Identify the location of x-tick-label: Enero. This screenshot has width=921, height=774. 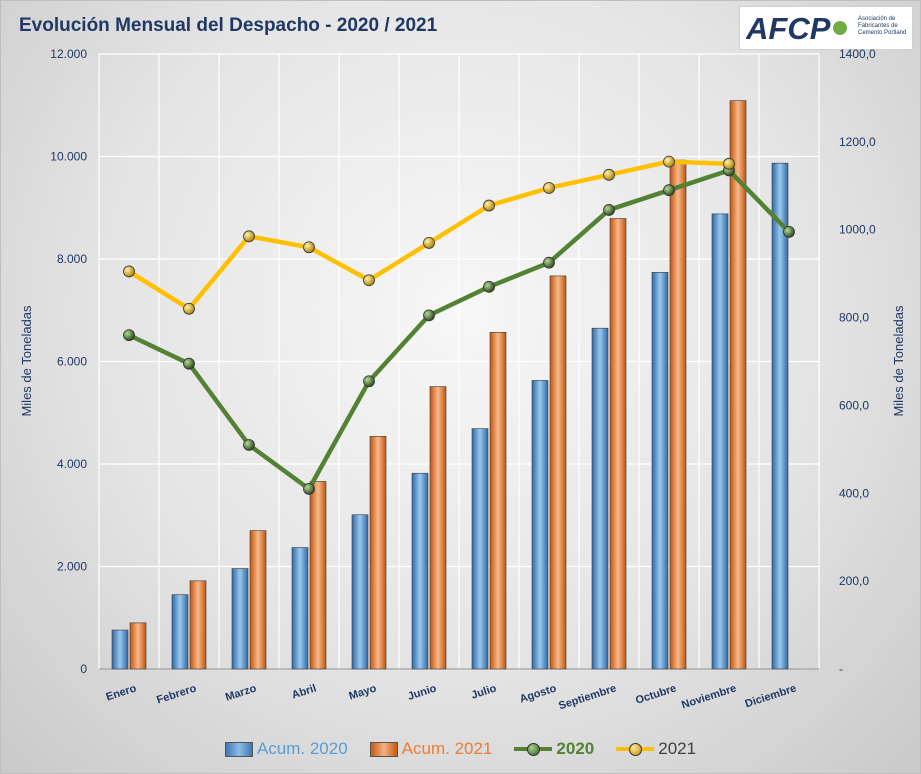
(122, 692).